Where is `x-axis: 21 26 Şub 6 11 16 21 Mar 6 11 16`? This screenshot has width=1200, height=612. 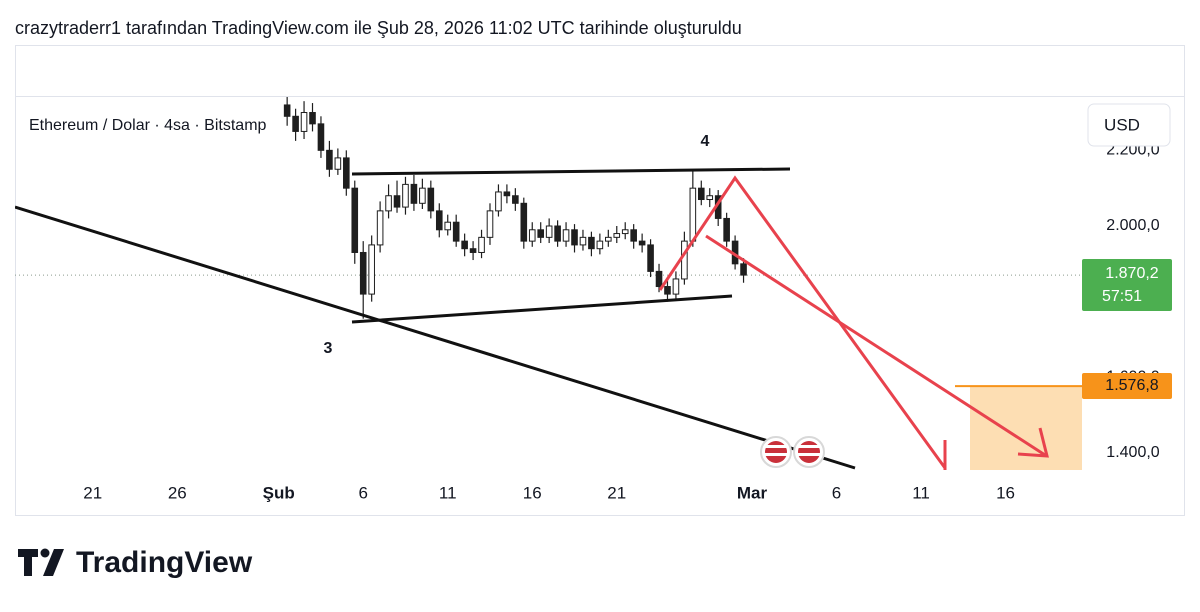
x-axis: 21 26 Şub 6 11 16 21 Mar 6 11 16 is located at coordinates (549, 492).